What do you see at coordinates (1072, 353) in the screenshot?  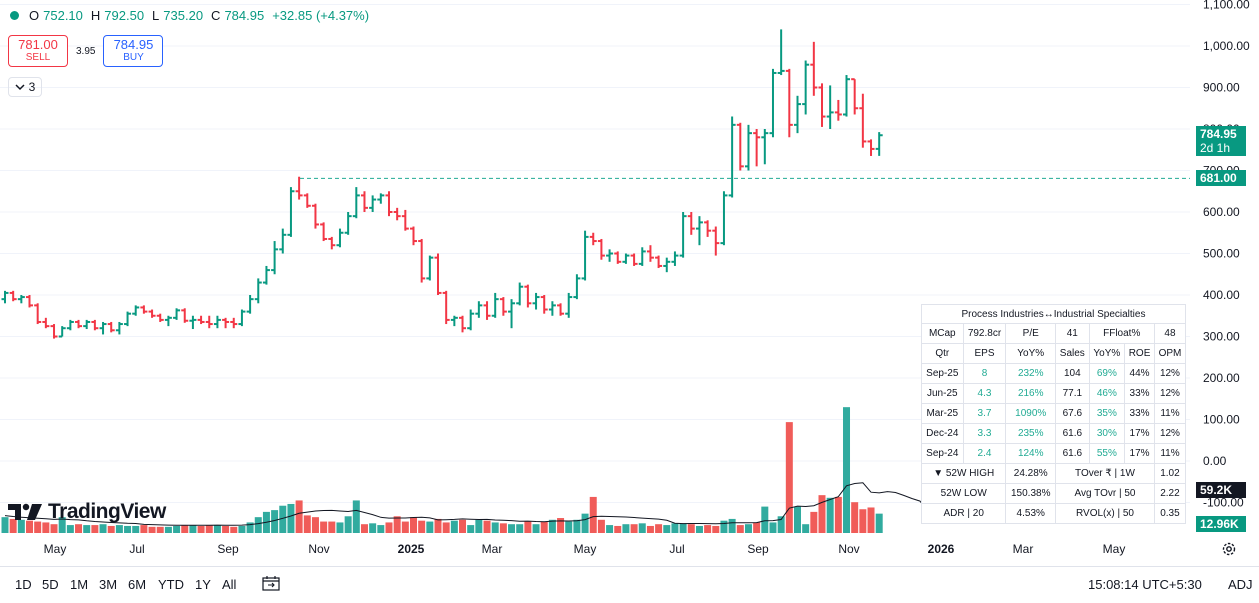 I see `table-header: Sales` at bounding box center [1072, 353].